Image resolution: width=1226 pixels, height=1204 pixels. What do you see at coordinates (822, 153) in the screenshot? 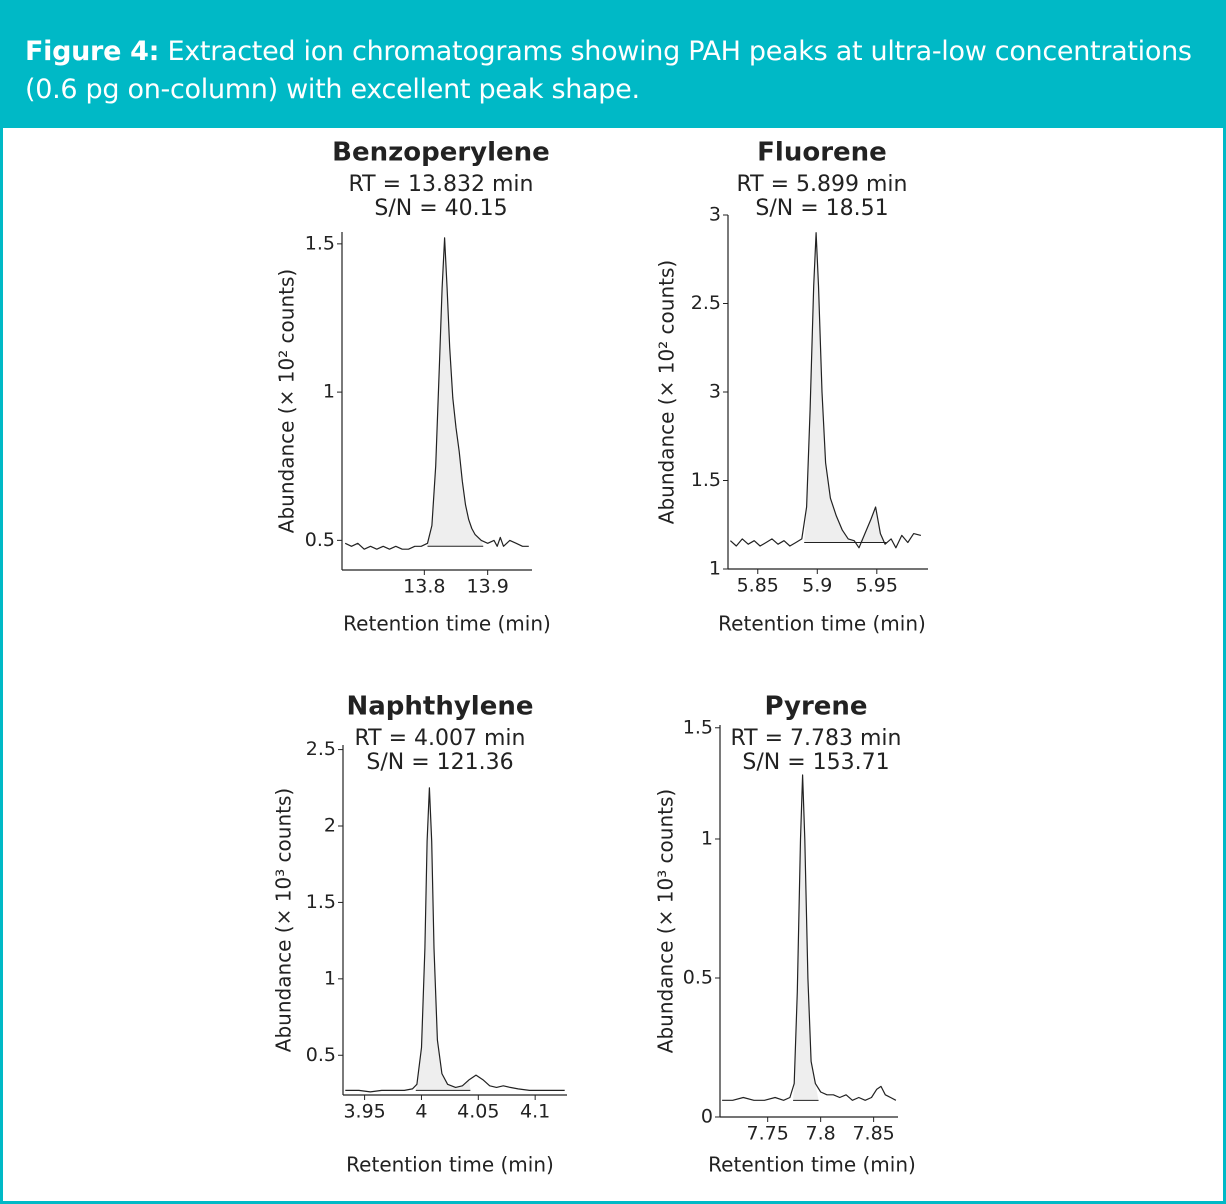
I see `chart-title: Fluorene` at bounding box center [822, 153].